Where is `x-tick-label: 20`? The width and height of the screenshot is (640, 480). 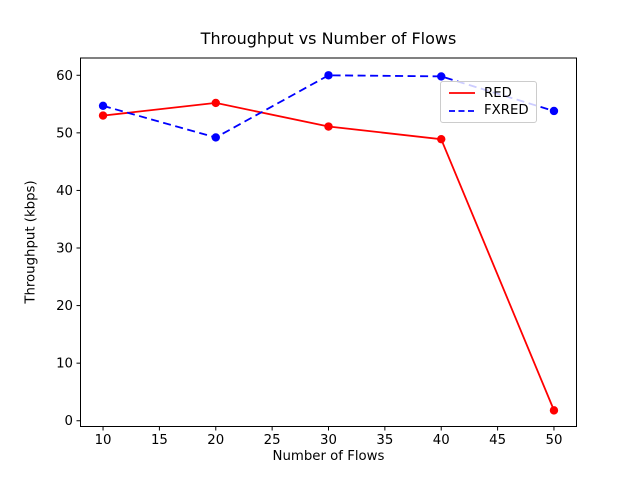
x-tick-label: 20 is located at coordinates (215, 440).